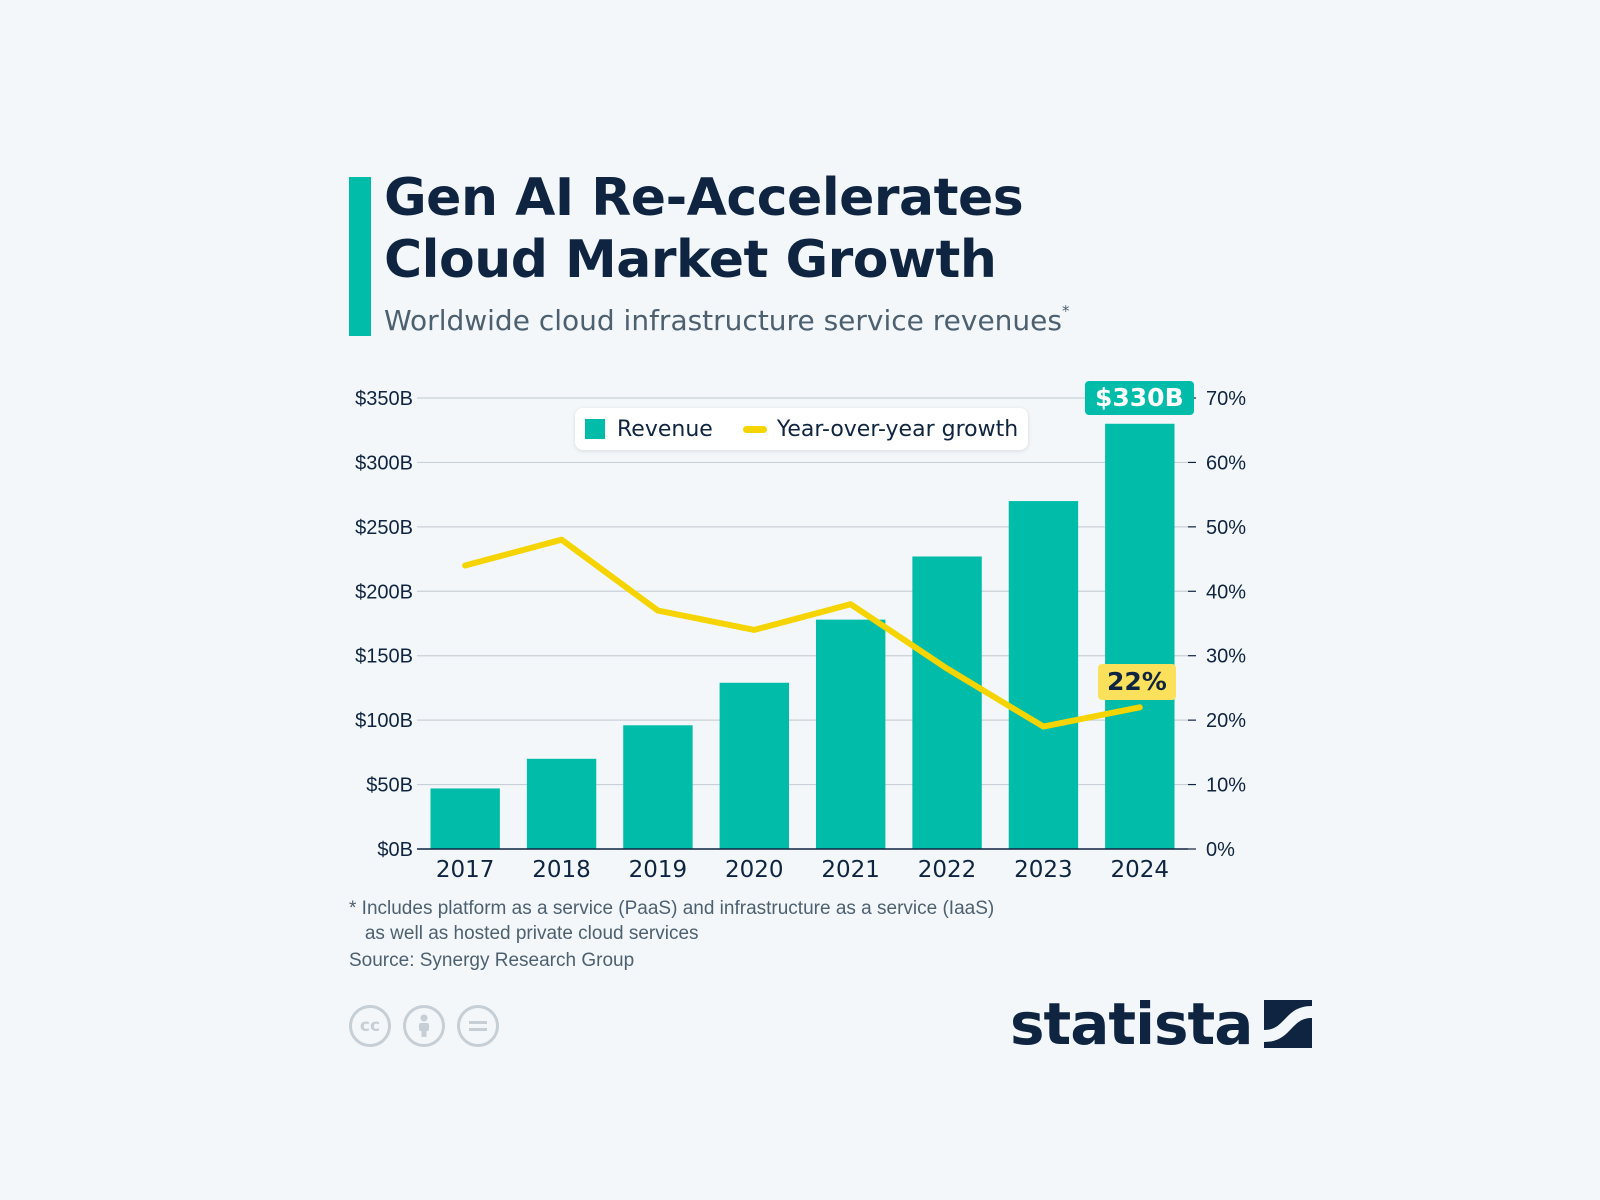 The image size is (1600, 1200). What do you see at coordinates (802, 633) in the screenshot?
I see `growth-line` at bounding box center [802, 633].